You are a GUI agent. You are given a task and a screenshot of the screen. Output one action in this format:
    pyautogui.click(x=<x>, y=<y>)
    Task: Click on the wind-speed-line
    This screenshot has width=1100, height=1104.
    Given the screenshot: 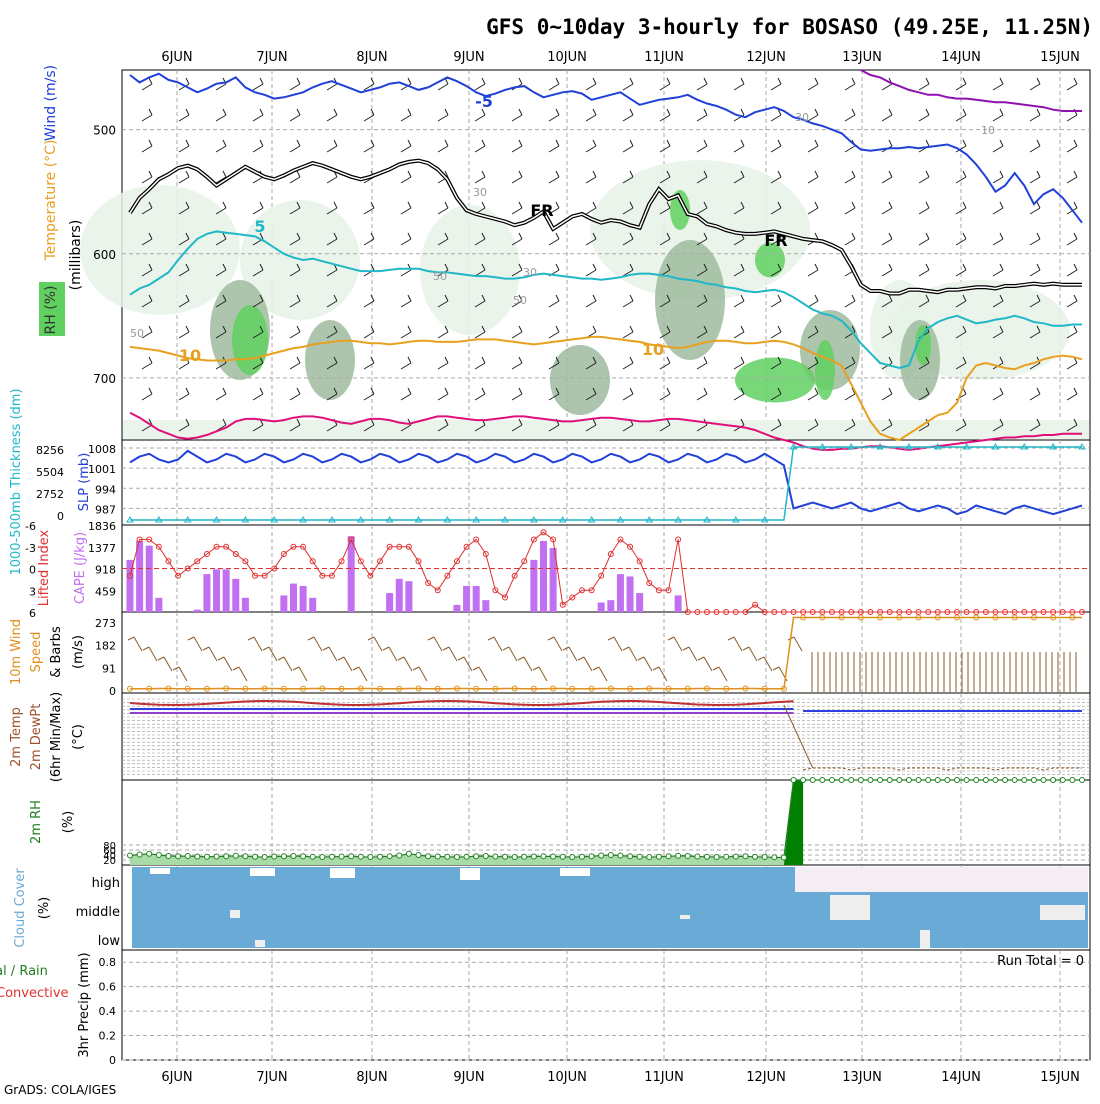 What is the action you would take?
    pyautogui.click(x=606, y=653)
    